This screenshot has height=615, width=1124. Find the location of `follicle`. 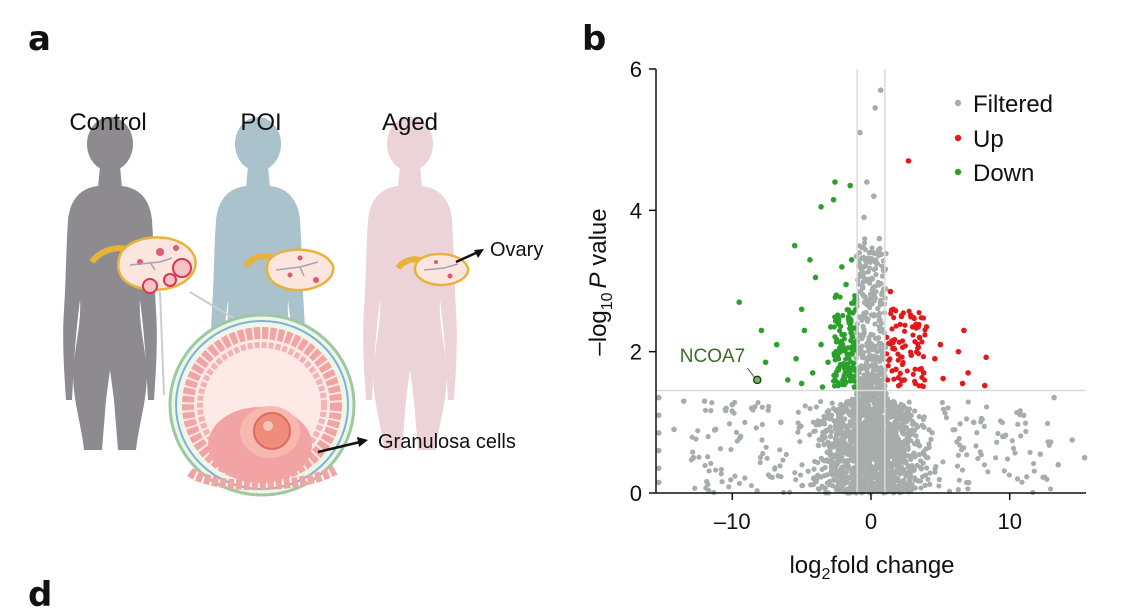

follicle is located at coordinates (262, 405).